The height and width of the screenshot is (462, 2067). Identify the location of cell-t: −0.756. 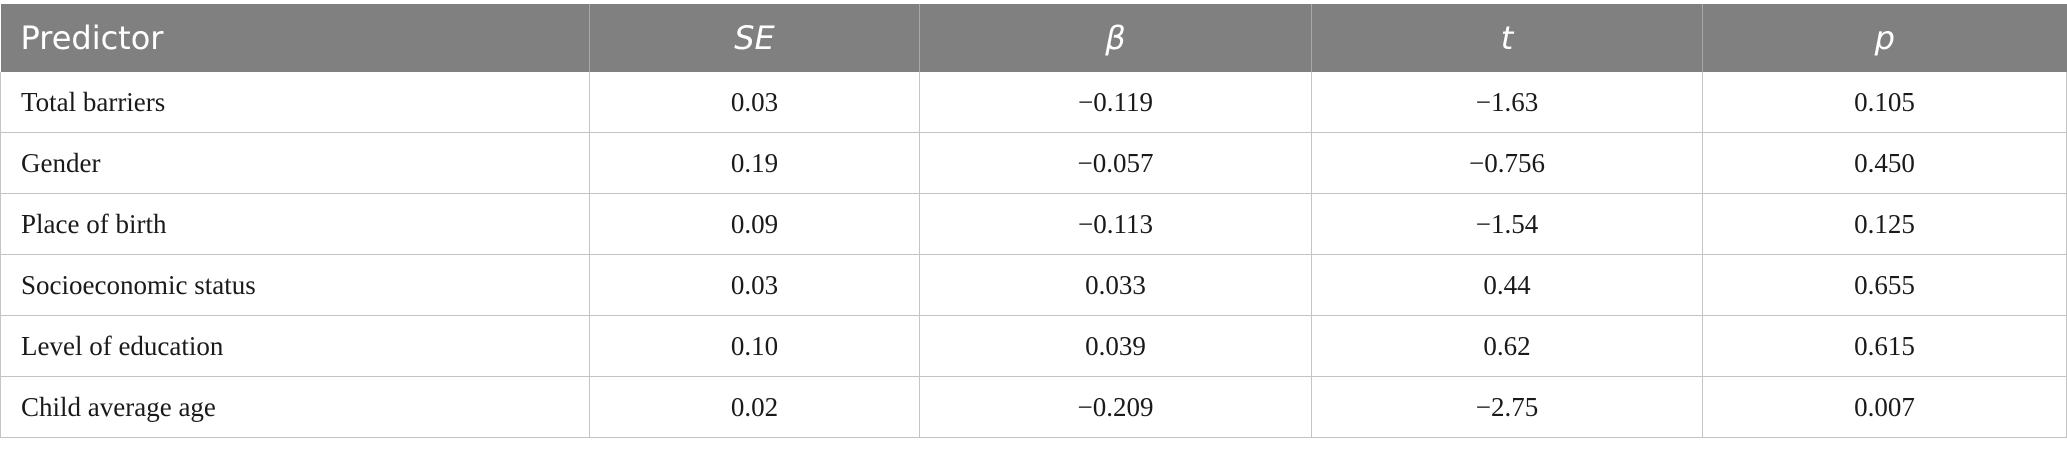
(1507, 163).